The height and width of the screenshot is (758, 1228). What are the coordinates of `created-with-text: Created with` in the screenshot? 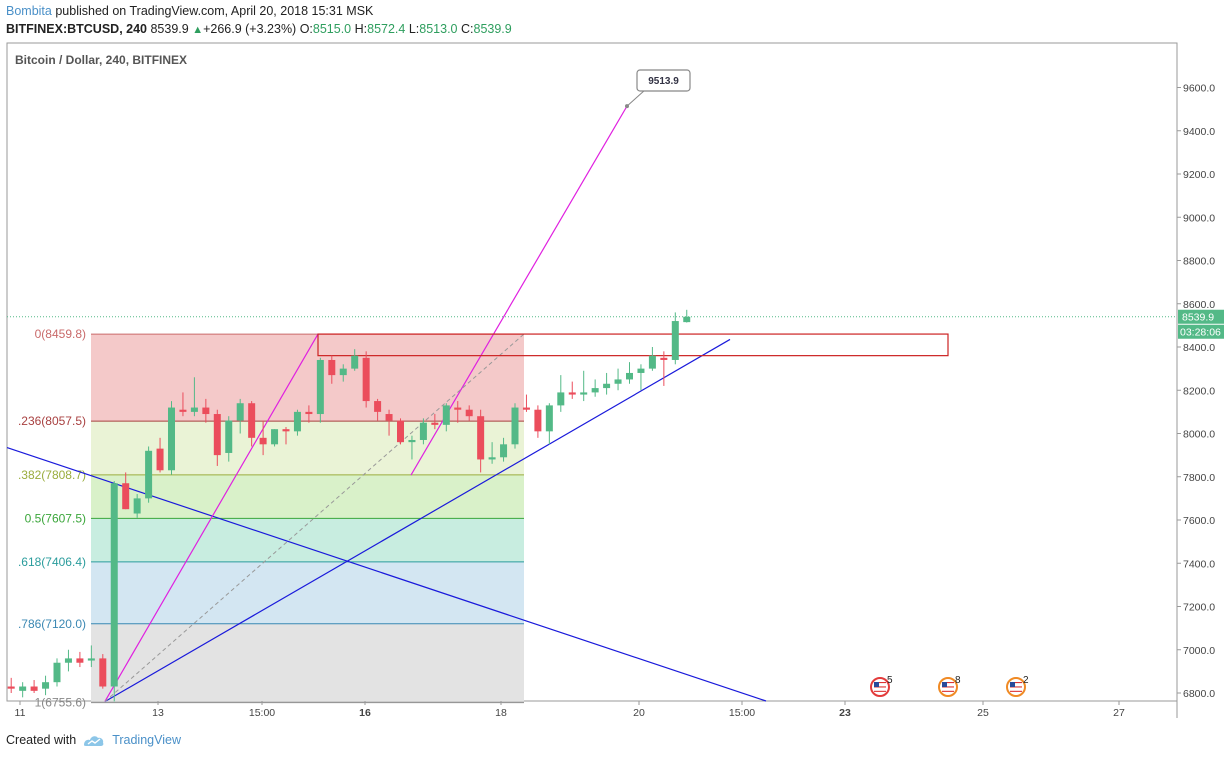 It's located at (41, 740).